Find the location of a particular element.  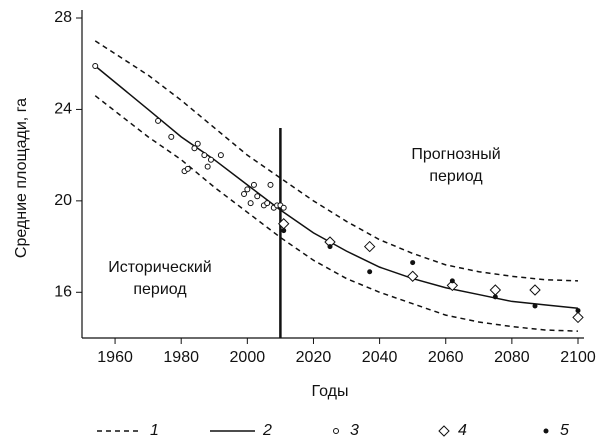

annotation: Исторический is located at coordinates (160, 267).